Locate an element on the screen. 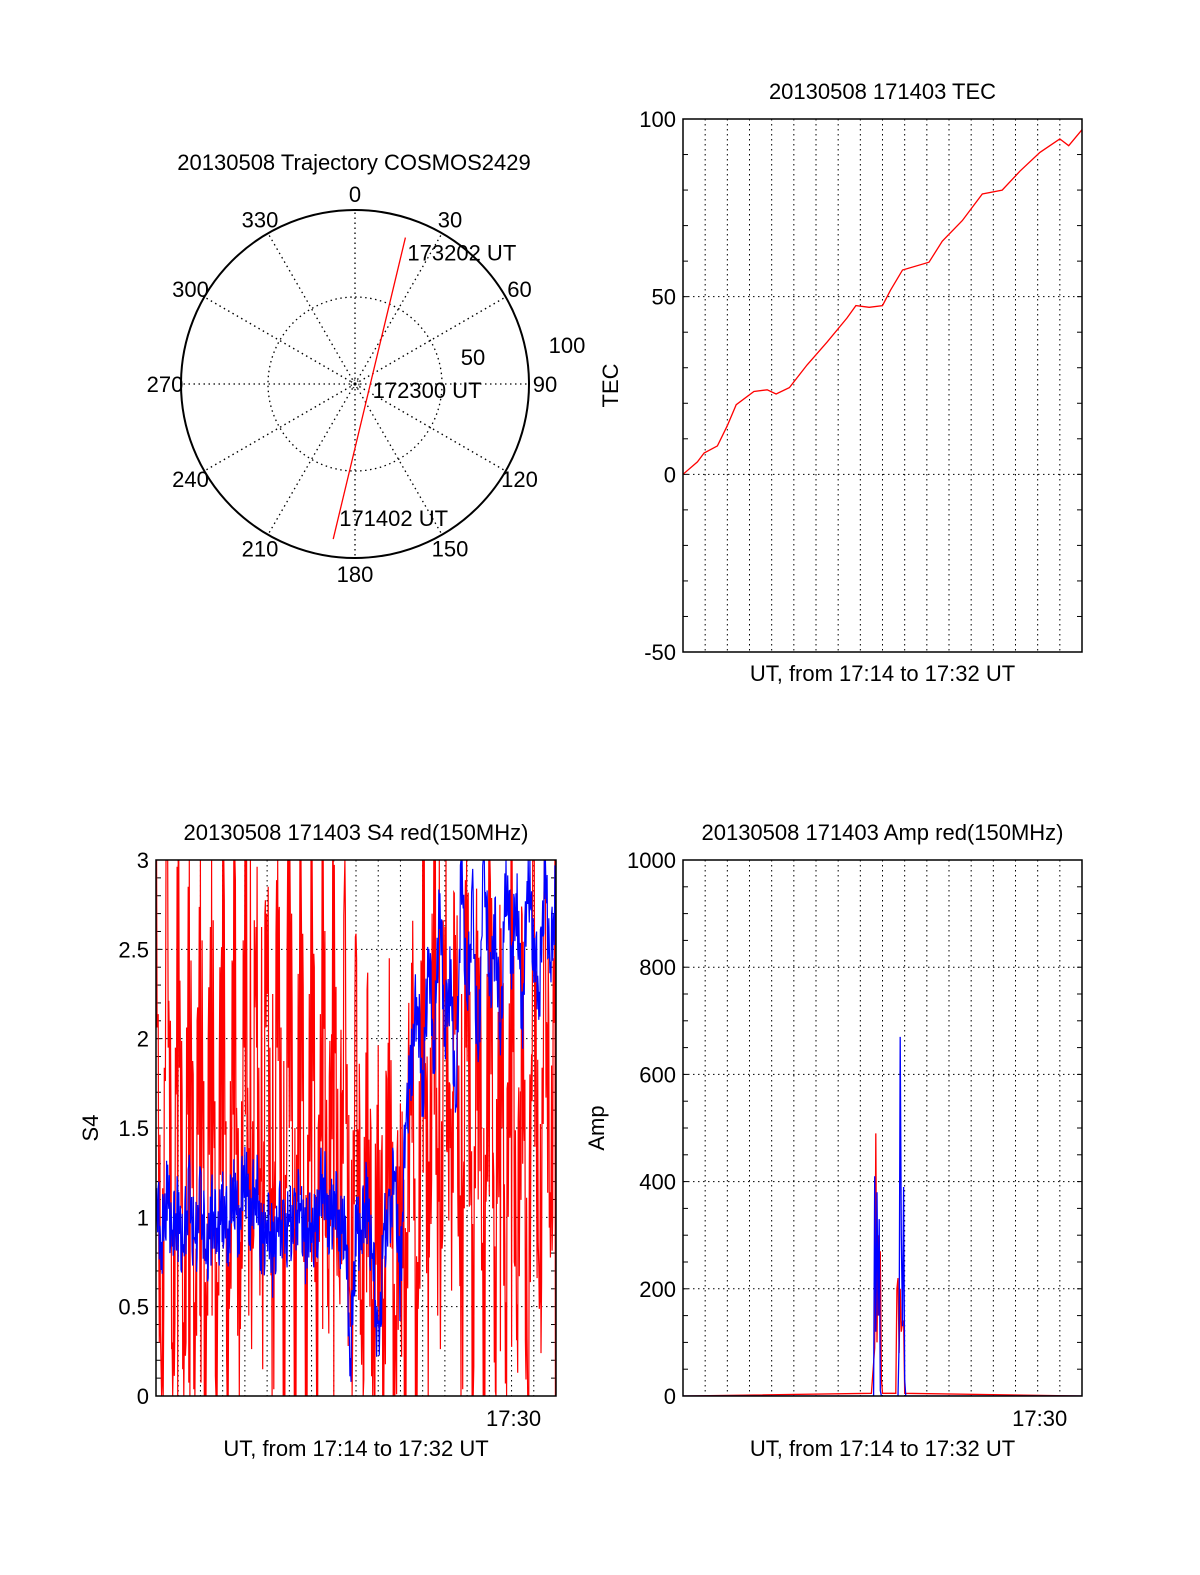  polar-outer-ring is located at coordinates (355, 384).